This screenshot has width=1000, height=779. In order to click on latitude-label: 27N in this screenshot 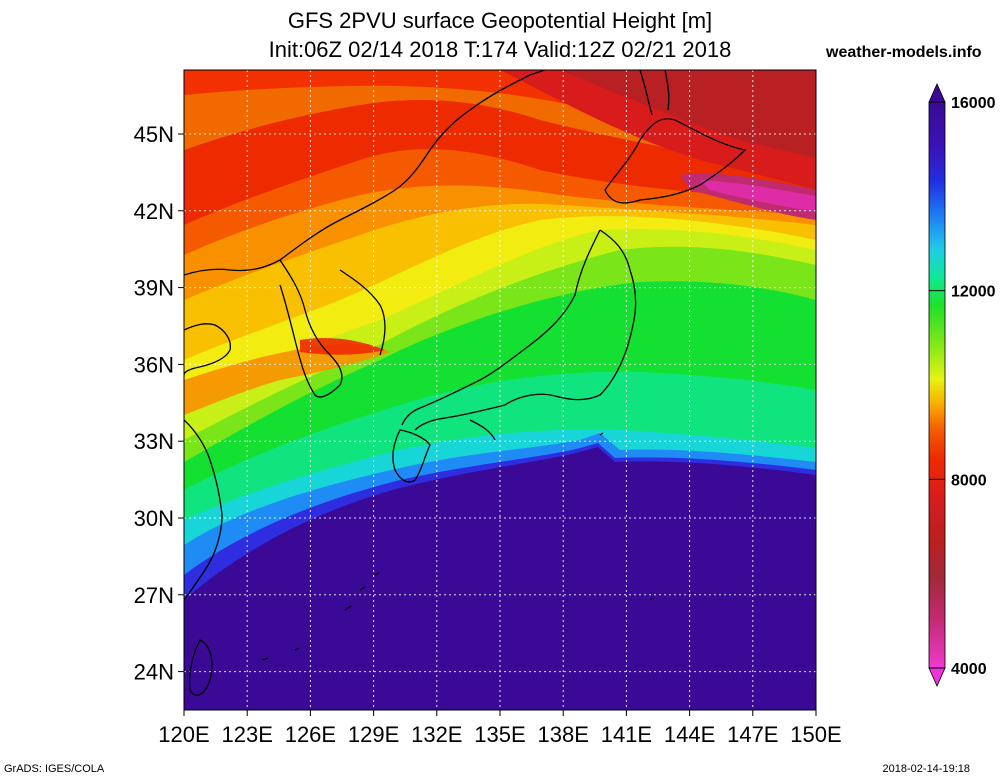, I will do `click(154, 595)`.